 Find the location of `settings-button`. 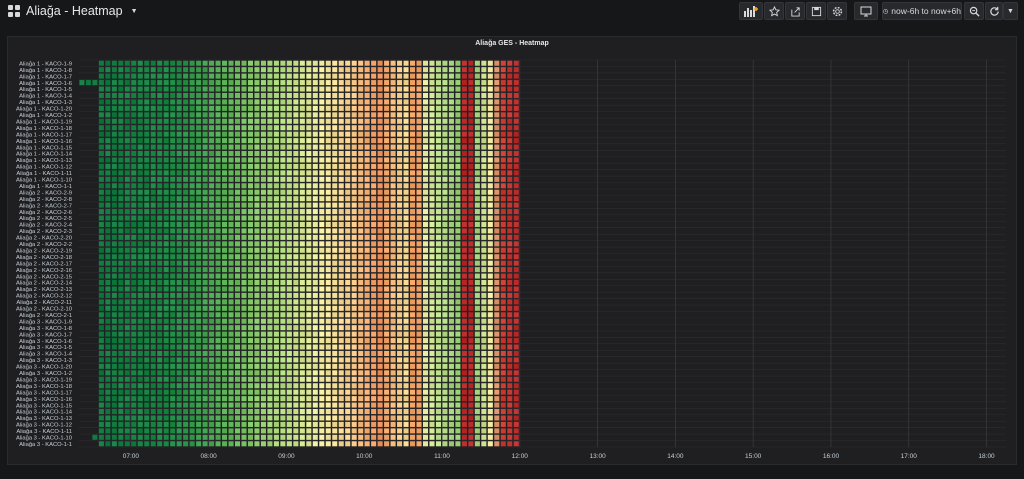

settings-button is located at coordinates (837, 11).